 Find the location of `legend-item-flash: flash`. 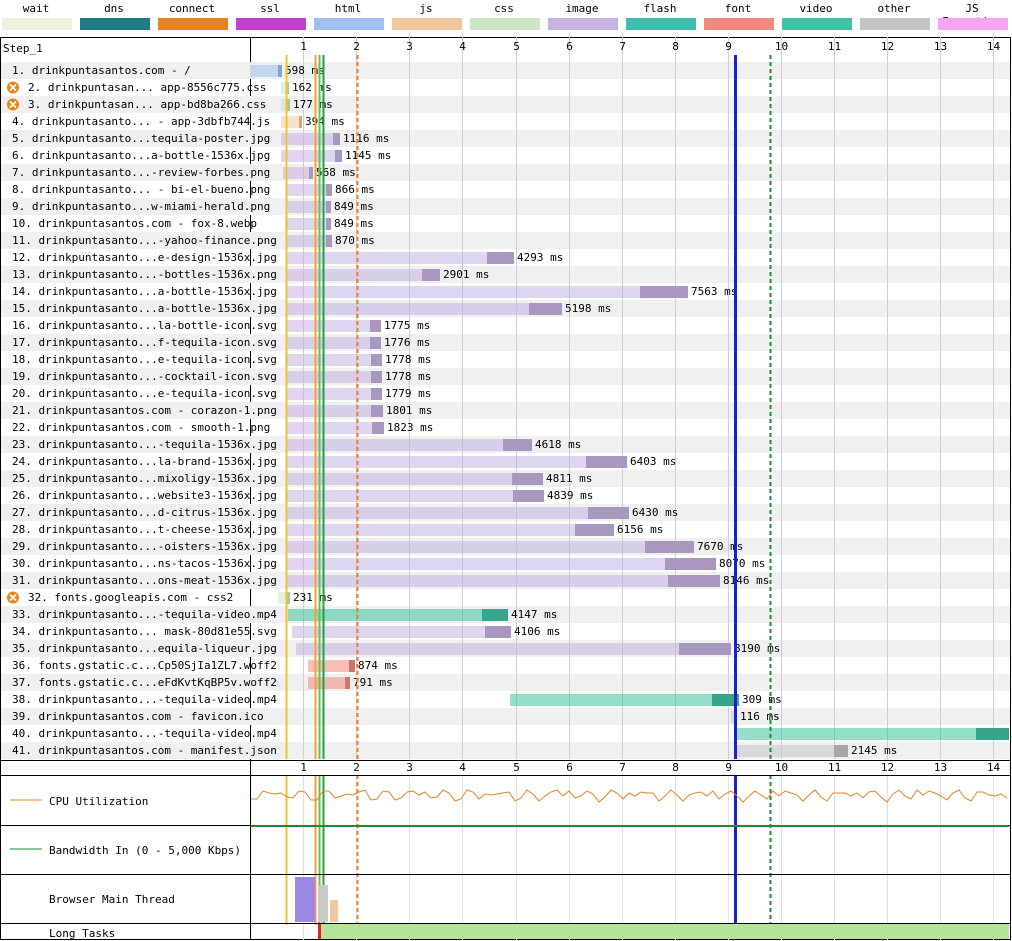

legend-item-flash: flash is located at coordinates (660, 17).